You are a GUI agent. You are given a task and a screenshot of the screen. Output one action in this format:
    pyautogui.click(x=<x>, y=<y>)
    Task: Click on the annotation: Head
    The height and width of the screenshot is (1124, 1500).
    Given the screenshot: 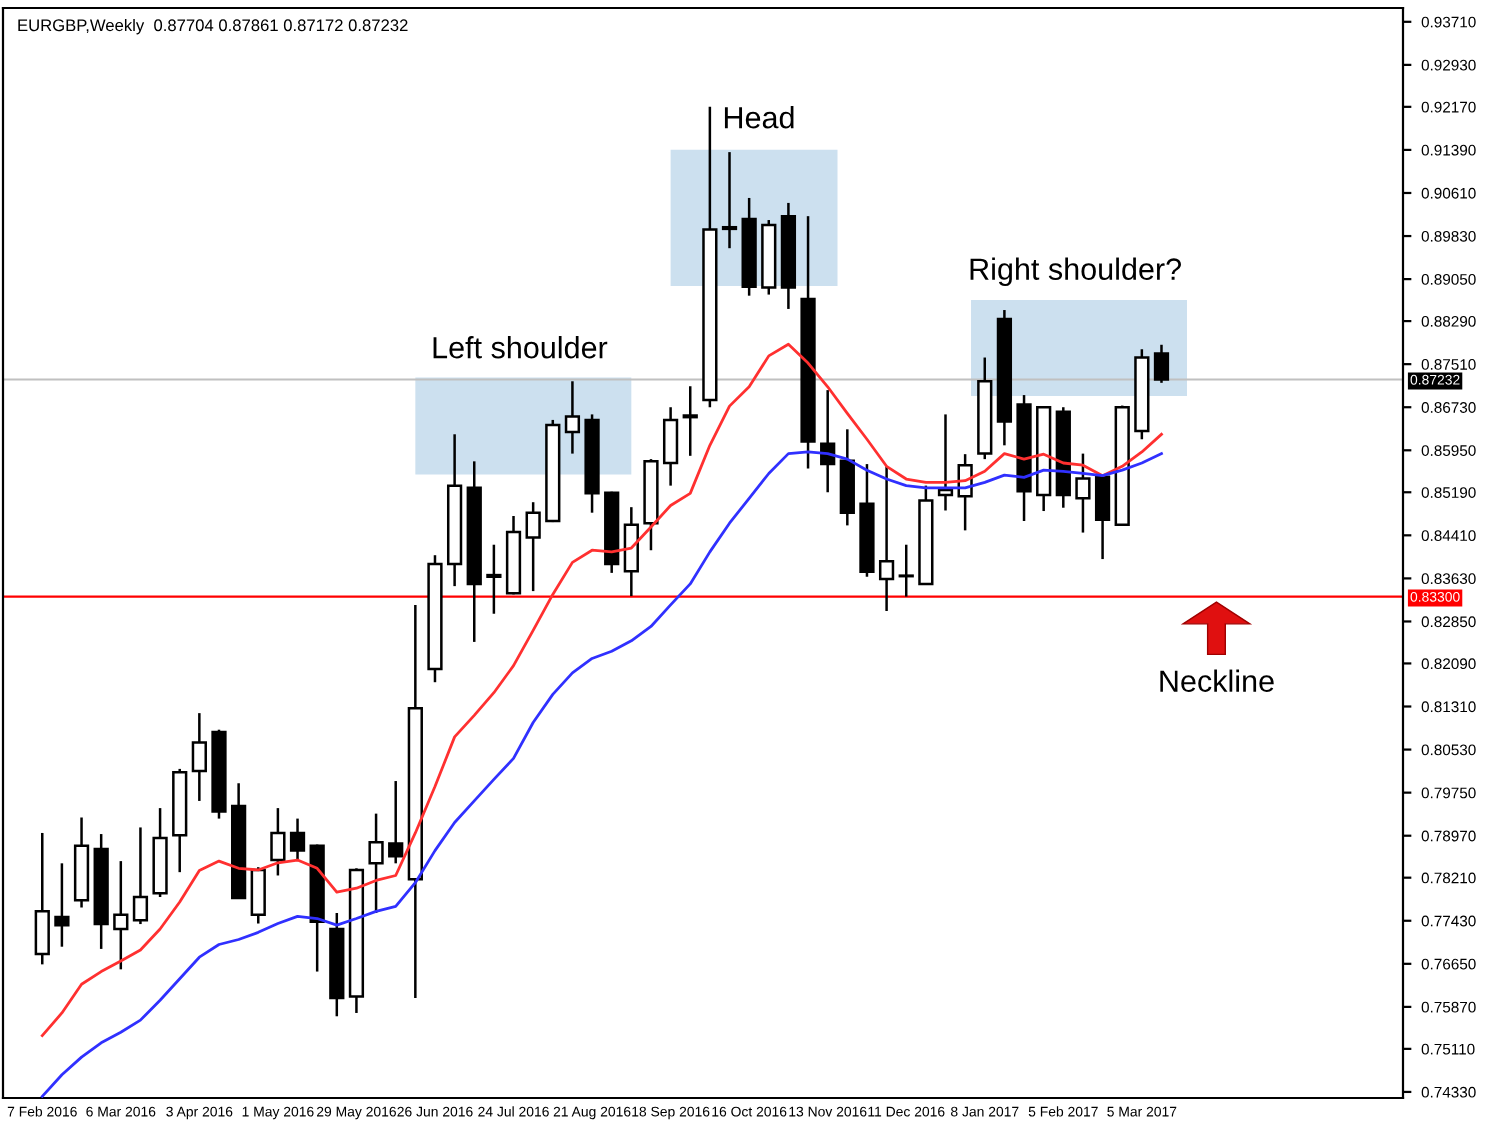 What is the action you would take?
    pyautogui.click(x=759, y=117)
    